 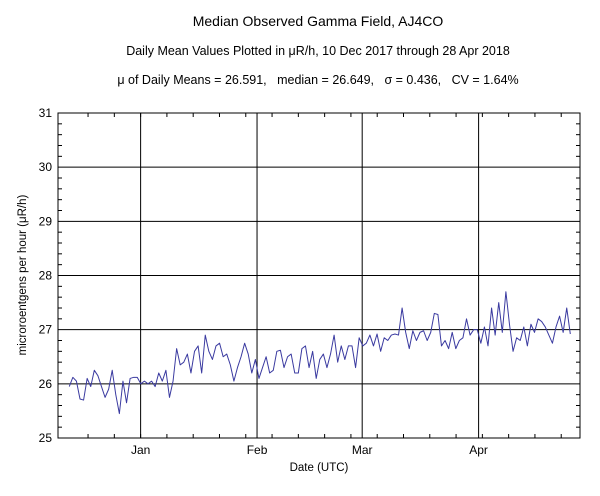 What do you see at coordinates (23, 275) in the screenshot?
I see `y-axis-label: microroentgens per hour (μR/h)` at bounding box center [23, 275].